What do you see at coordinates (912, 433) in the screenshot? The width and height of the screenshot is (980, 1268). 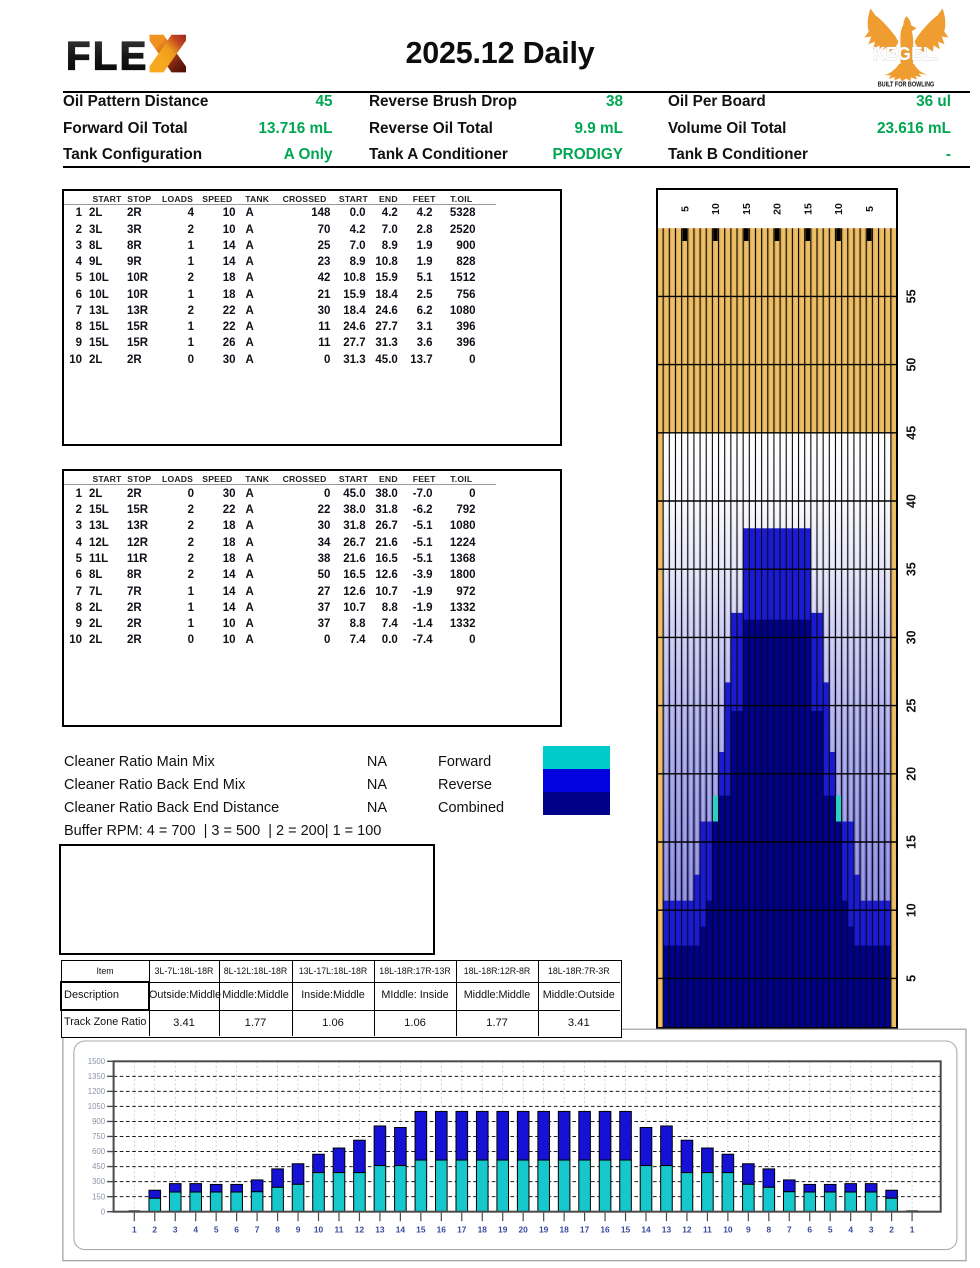 I see `svg-text: 45` at bounding box center [912, 433].